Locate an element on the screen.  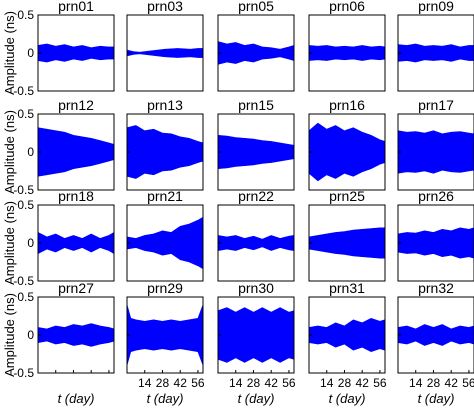
panel-title-prn26: prn26 is located at coordinates (436, 196).